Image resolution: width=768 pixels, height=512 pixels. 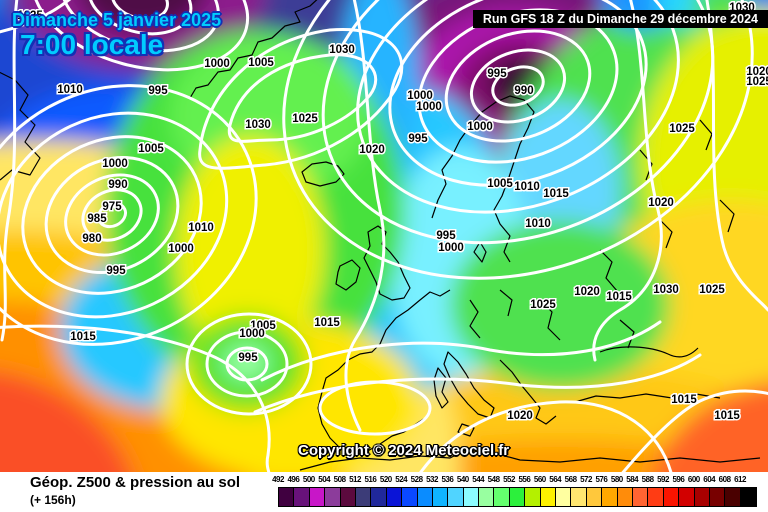 What do you see at coordinates (355, 479) in the screenshot?
I see `scale-tick-label: 512` at bounding box center [355, 479].